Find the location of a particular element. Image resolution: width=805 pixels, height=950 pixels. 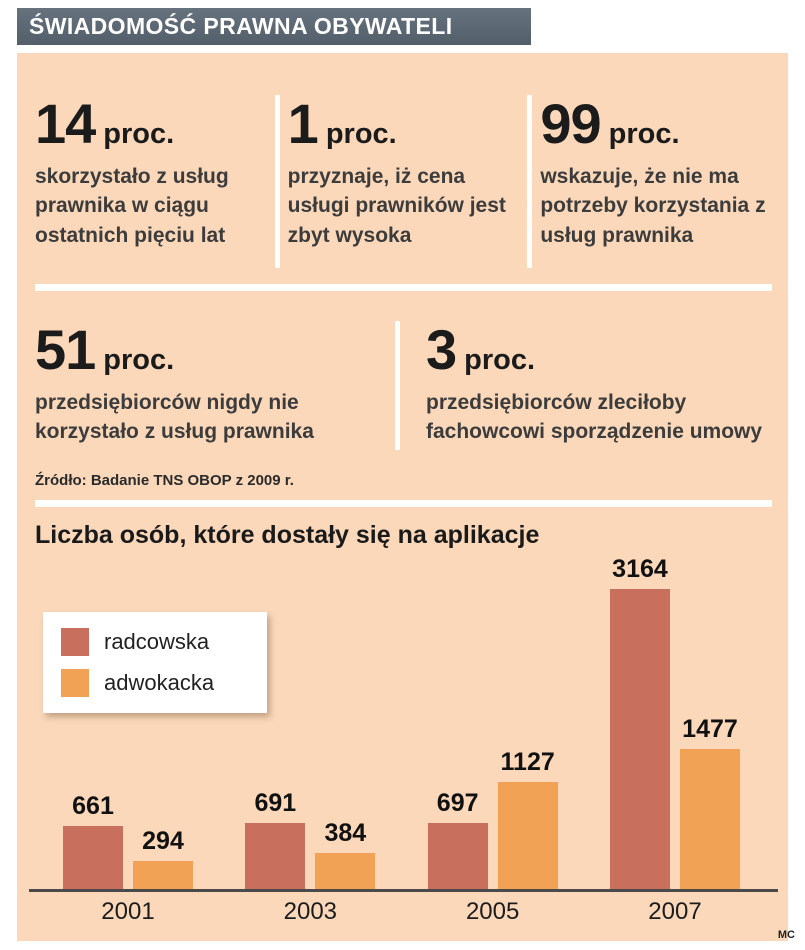

stat-headline: 51 proc. is located at coordinates (211, 349).